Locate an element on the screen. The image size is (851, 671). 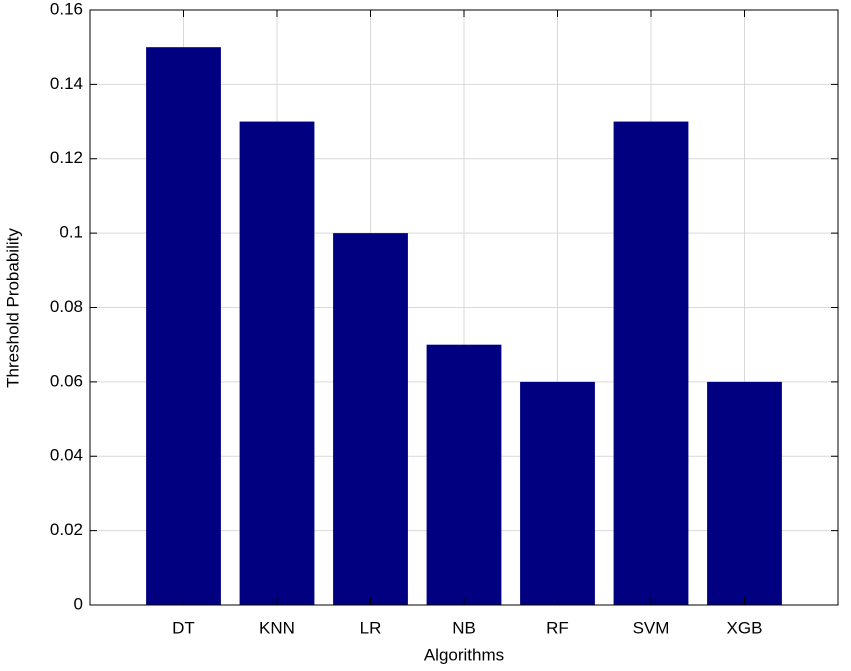
y-tick-label: 0.06 is located at coordinates (66, 380).